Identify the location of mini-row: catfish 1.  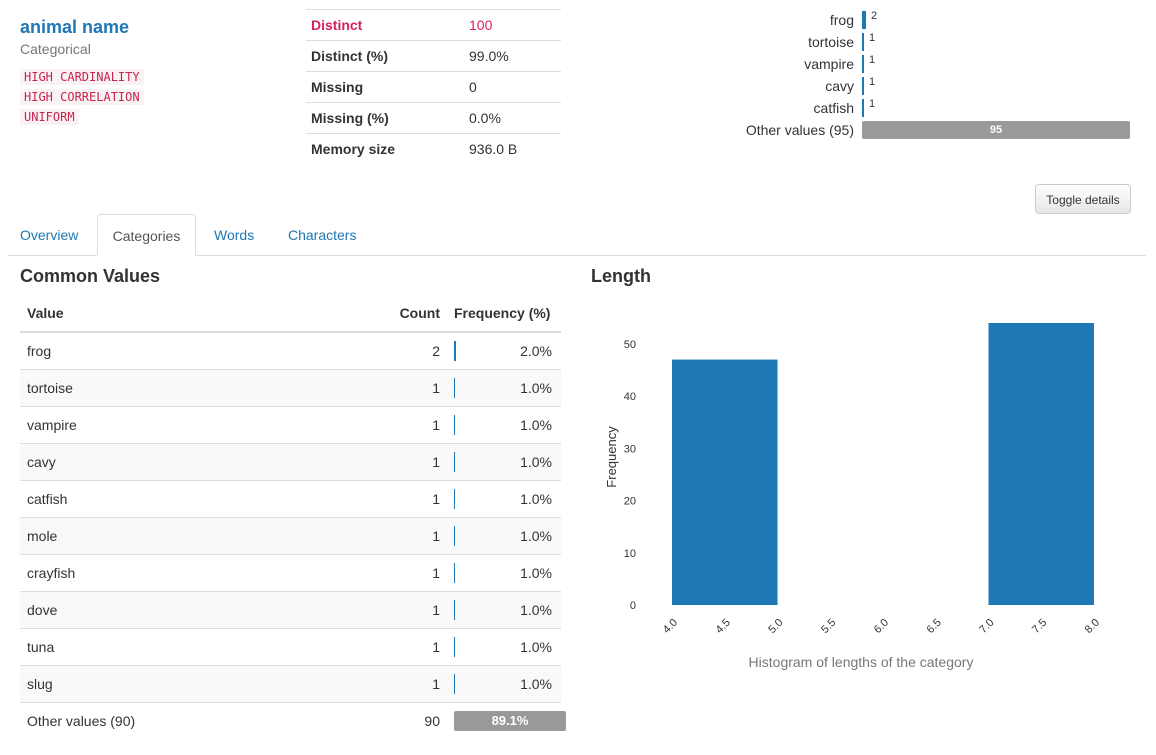
(920, 108).